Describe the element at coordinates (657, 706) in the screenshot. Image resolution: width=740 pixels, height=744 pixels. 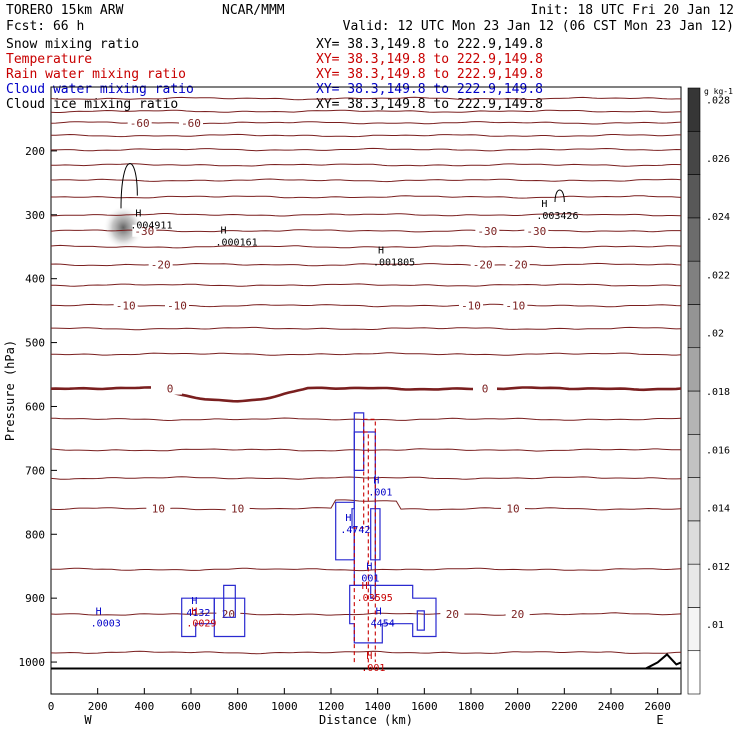
I see `x-tick-label: 2600` at that location.